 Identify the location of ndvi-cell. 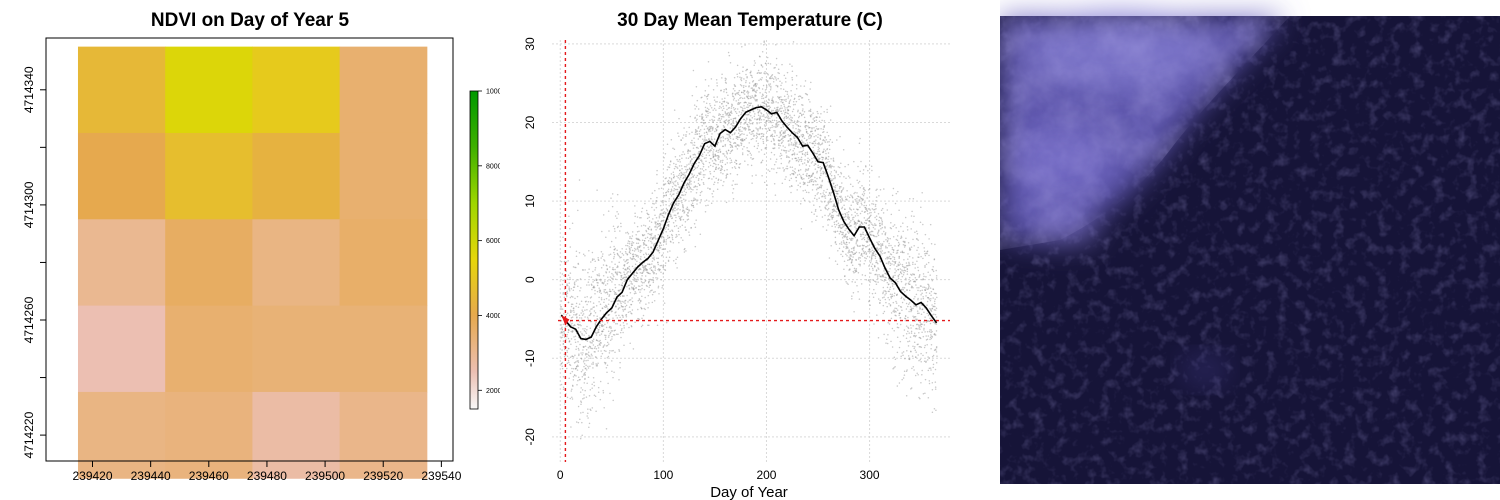
(209, 90).